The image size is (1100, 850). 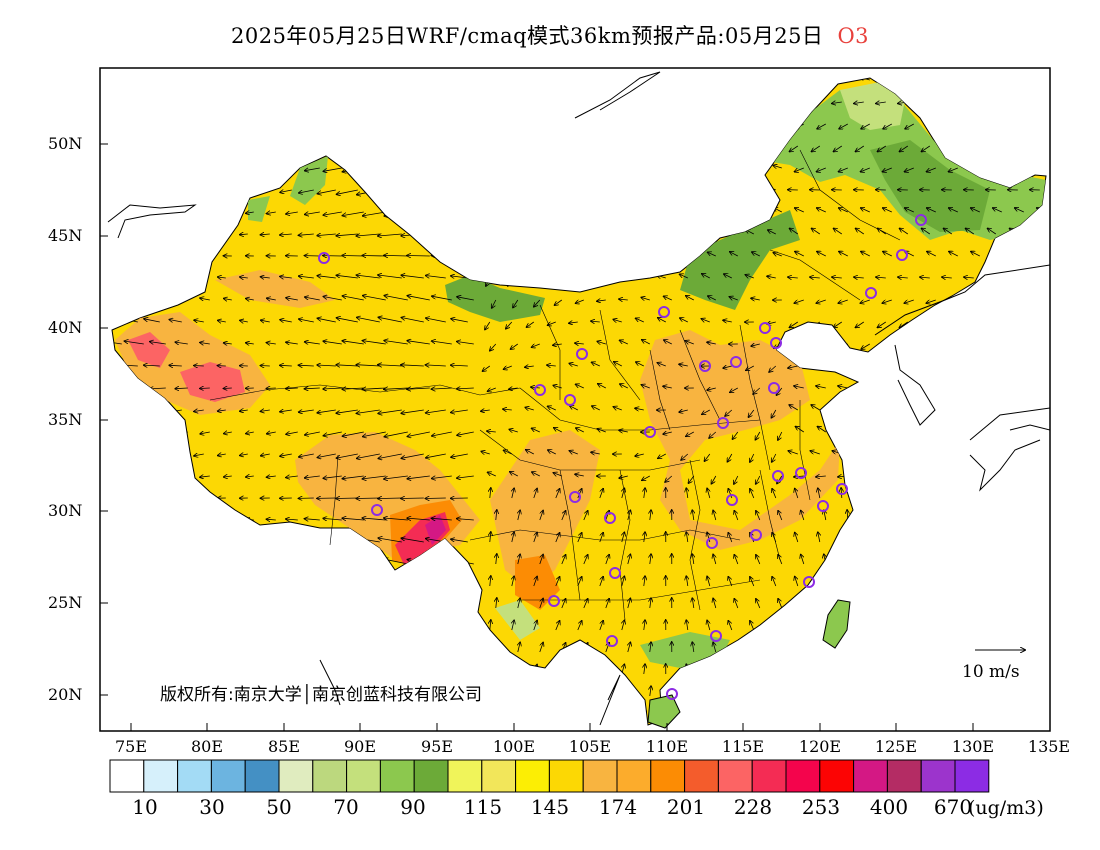 What do you see at coordinates (537, 582) in the screenshot?
I see `orange-southwest` at bounding box center [537, 582].